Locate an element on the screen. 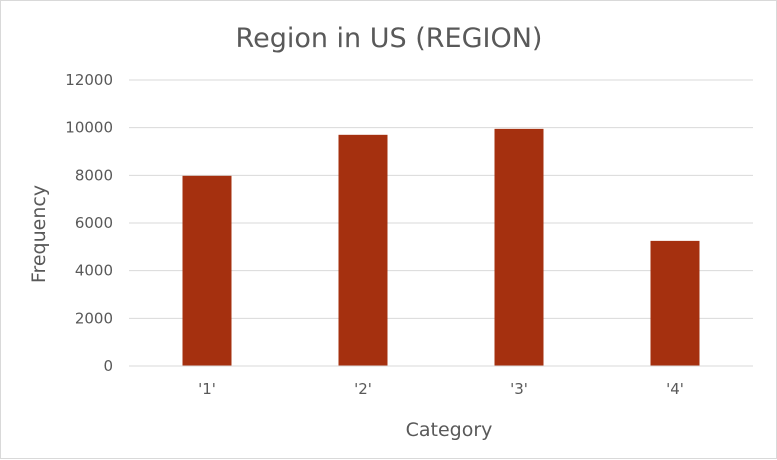 The width and height of the screenshot is (777, 460). y-tick-label: 6000 is located at coordinates (94, 223).